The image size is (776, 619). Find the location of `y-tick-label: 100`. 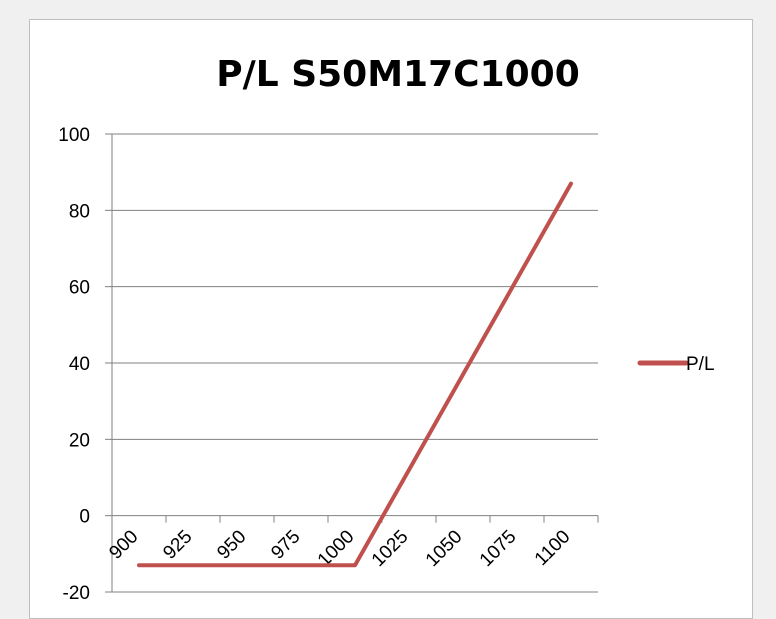

y-tick-label: 100 is located at coordinates (74, 135).